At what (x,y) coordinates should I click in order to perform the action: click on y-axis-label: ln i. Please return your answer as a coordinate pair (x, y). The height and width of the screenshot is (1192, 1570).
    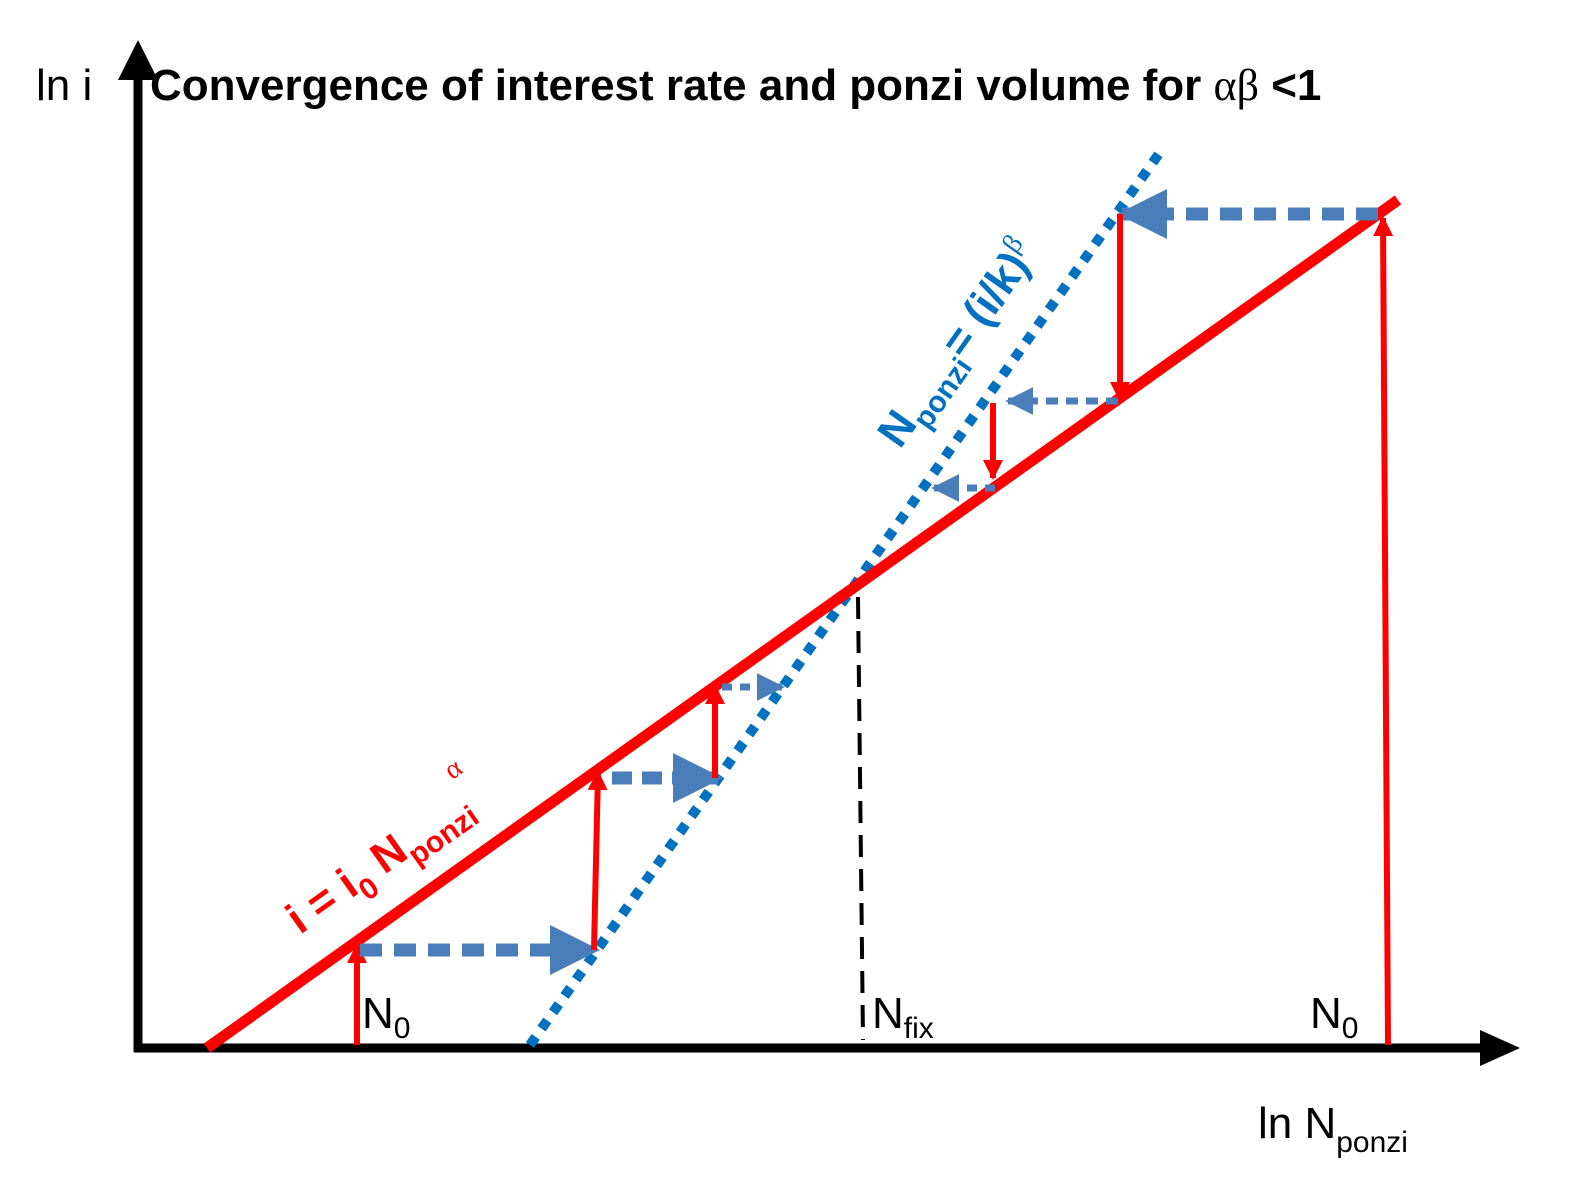
    Looking at the image, I should click on (64, 85).